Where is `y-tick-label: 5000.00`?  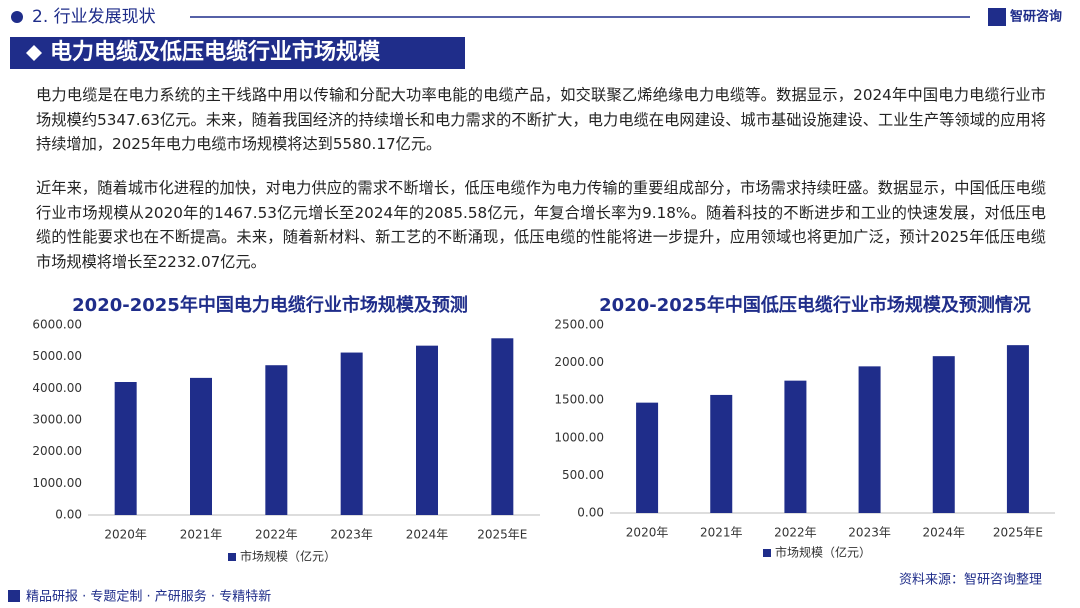 y-tick-label: 5000.00 is located at coordinates (57, 356).